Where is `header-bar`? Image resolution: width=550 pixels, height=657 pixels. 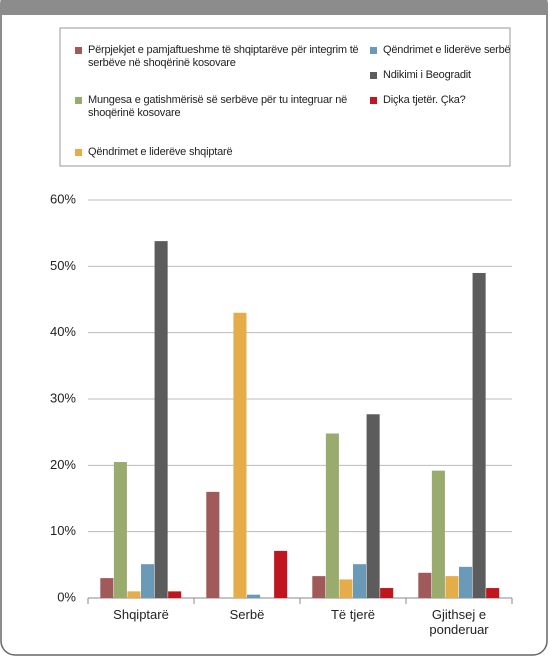 header-bar is located at coordinates (274, 7).